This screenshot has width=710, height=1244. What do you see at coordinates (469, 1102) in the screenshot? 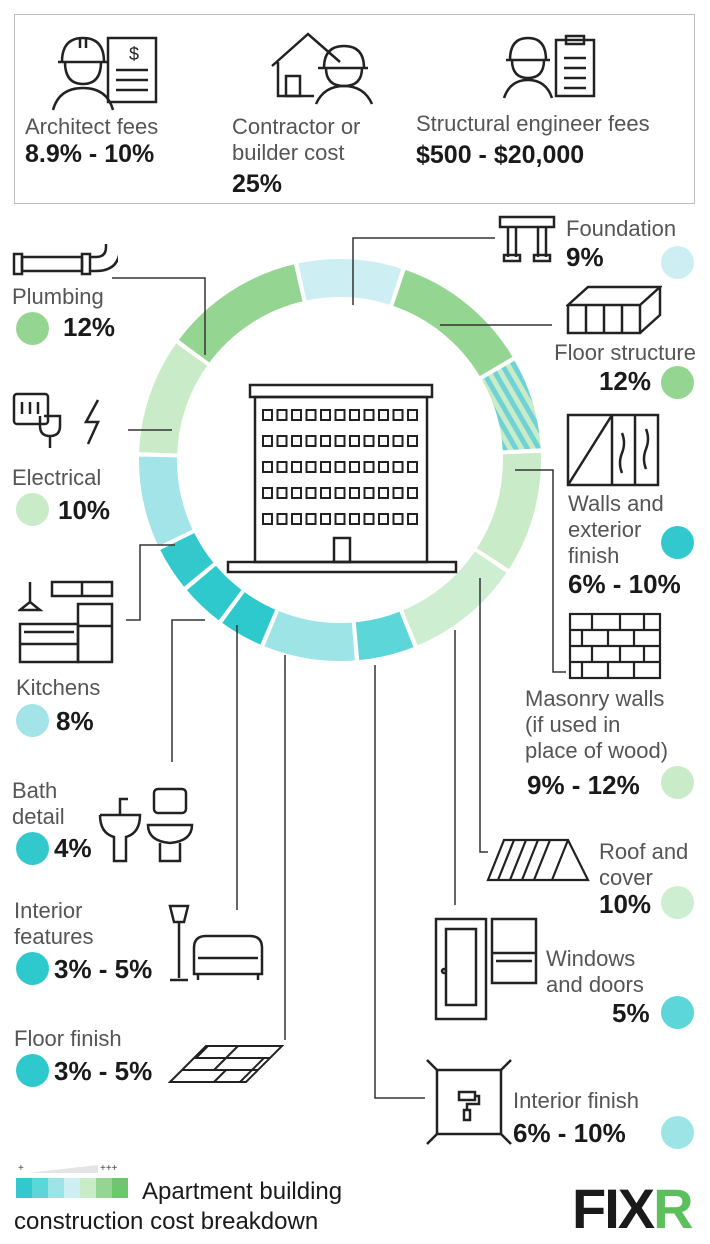
I see `interior-finish-icon` at bounding box center [469, 1102].